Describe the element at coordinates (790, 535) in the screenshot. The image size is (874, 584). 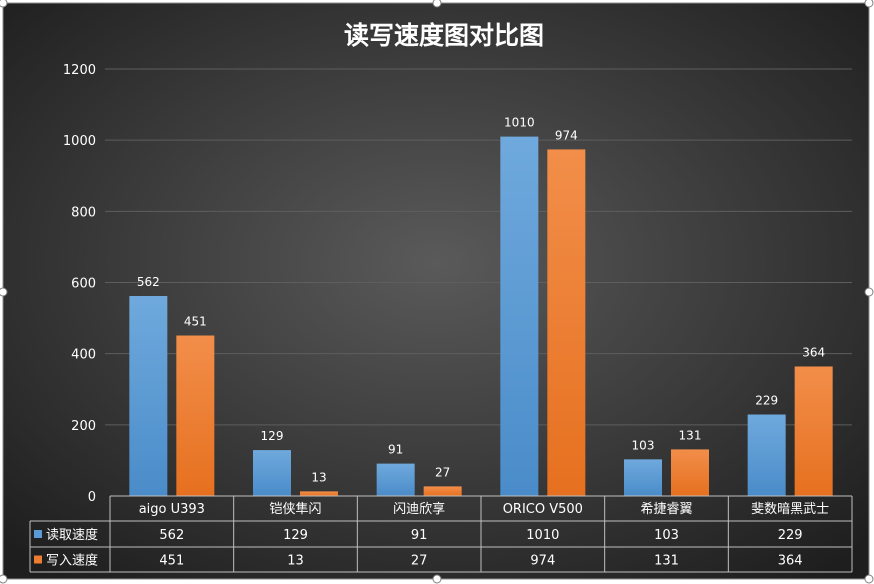
I see `table-cell: 229` at that location.